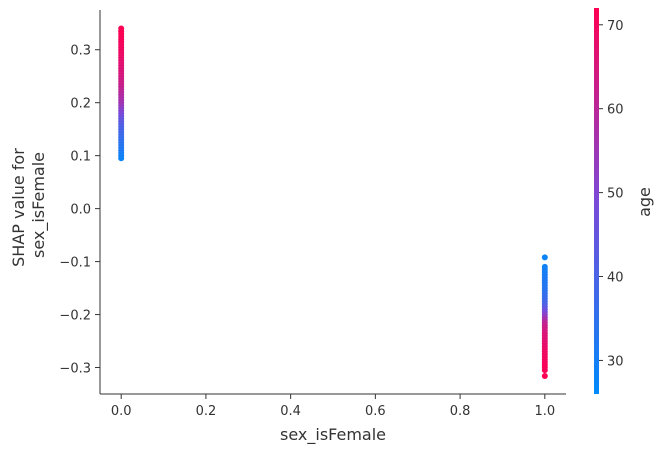 This screenshot has height=453, width=662. Describe the element at coordinates (615, 194) in the screenshot. I see `colorbar-tick-label: 50` at that location.